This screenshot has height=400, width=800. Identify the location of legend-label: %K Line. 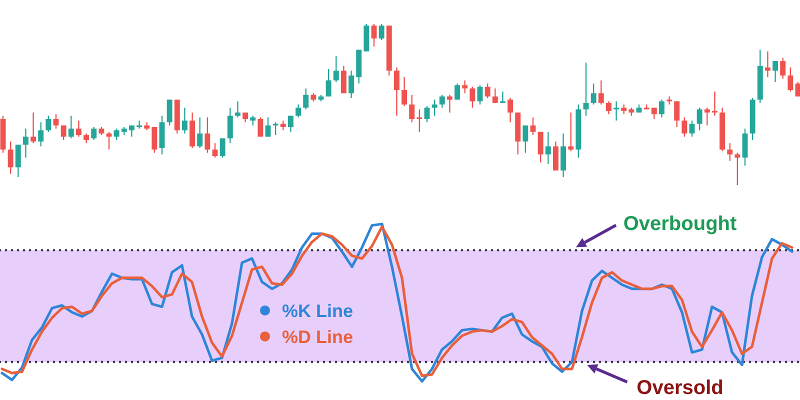
(318, 310).